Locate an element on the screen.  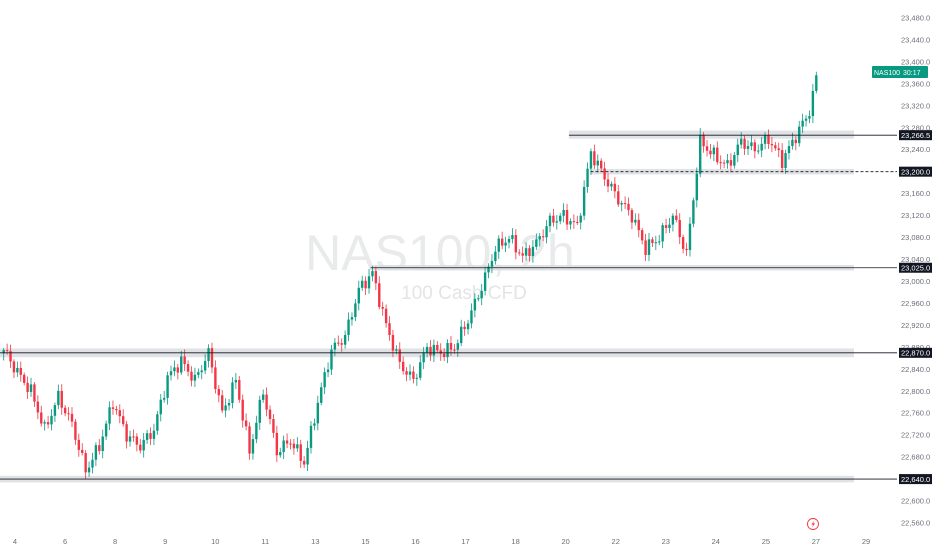
time-axis: 4 6 8 9 10 11 13 15 16 17 18 20 22 23 24 25 27 29 is located at coordinates (441, 541).